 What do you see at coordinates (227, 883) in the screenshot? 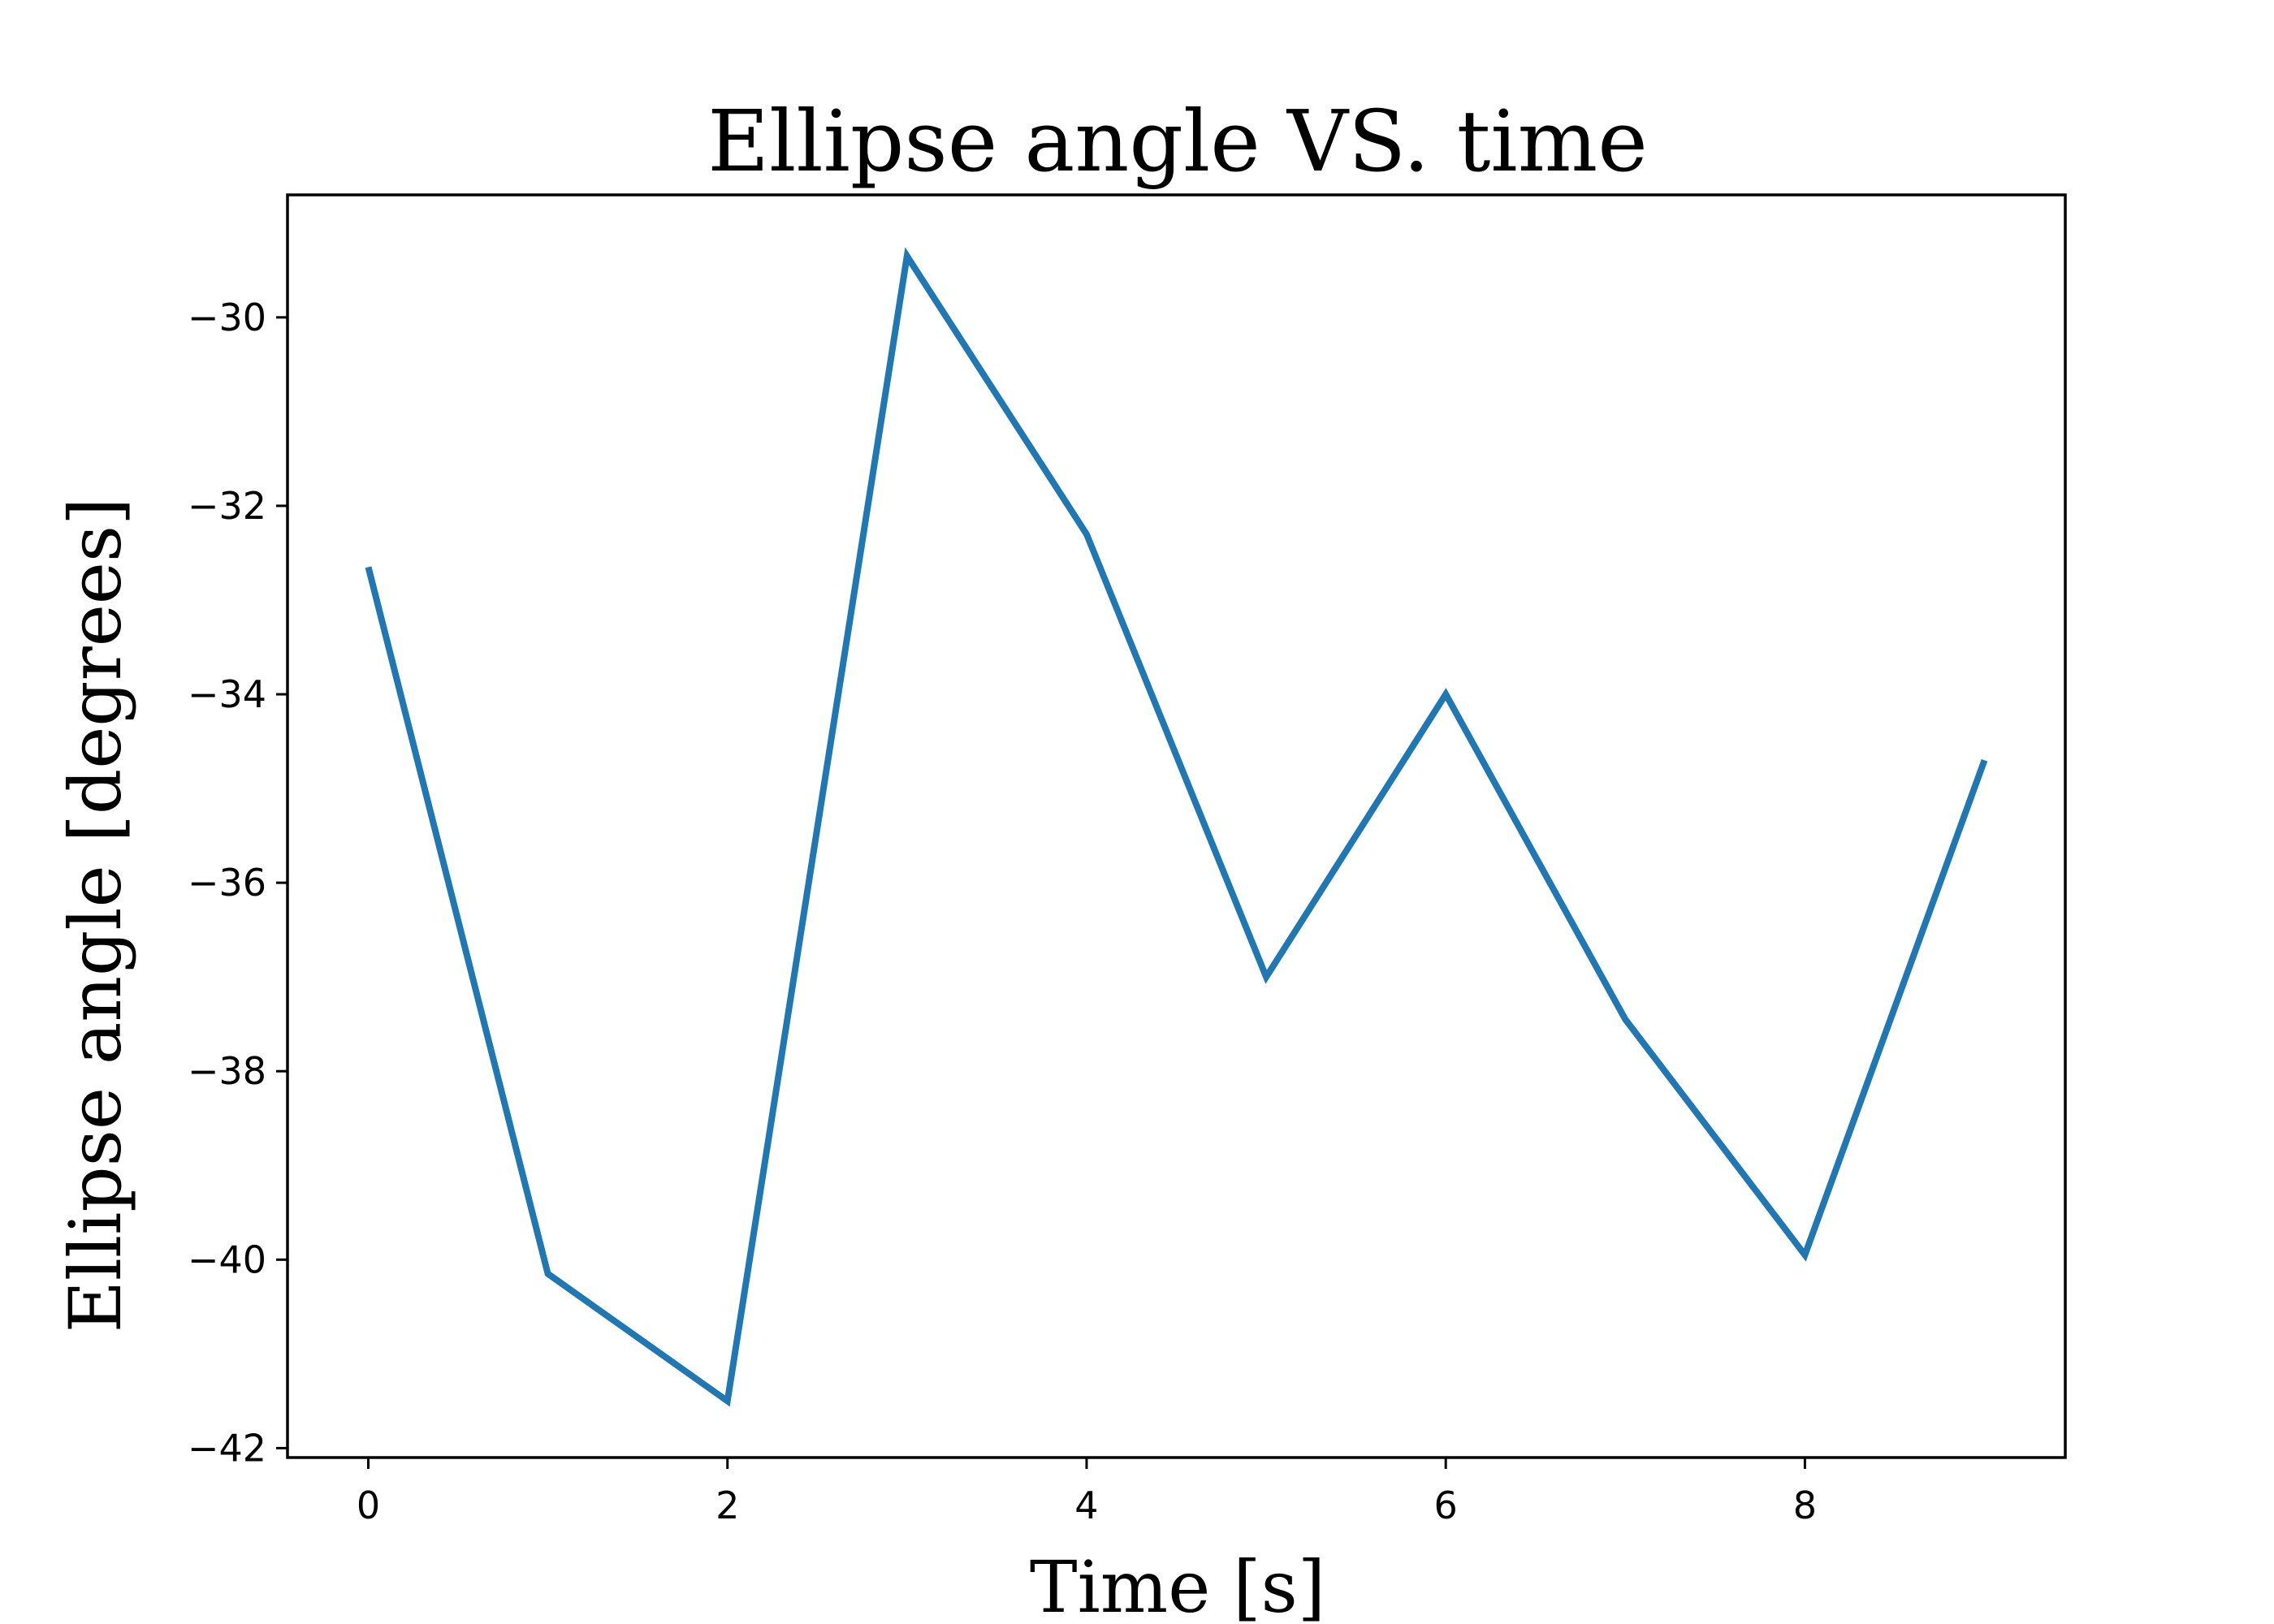
I see `y-tick-label: −36` at bounding box center [227, 883].